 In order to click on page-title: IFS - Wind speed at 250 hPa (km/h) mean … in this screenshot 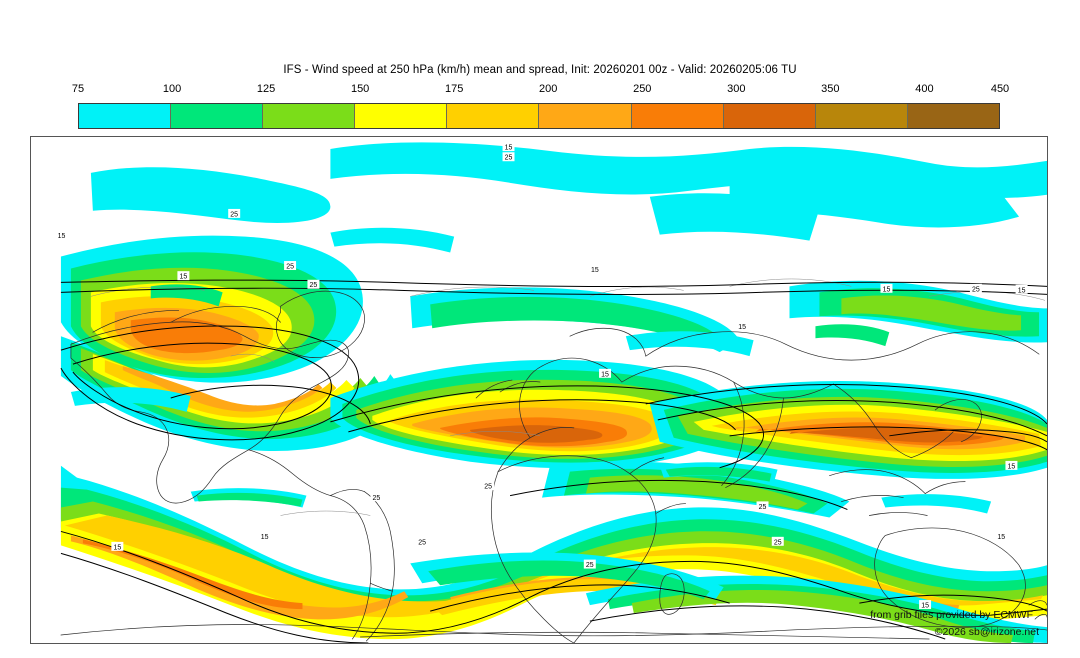, I will do `click(540, 70)`.